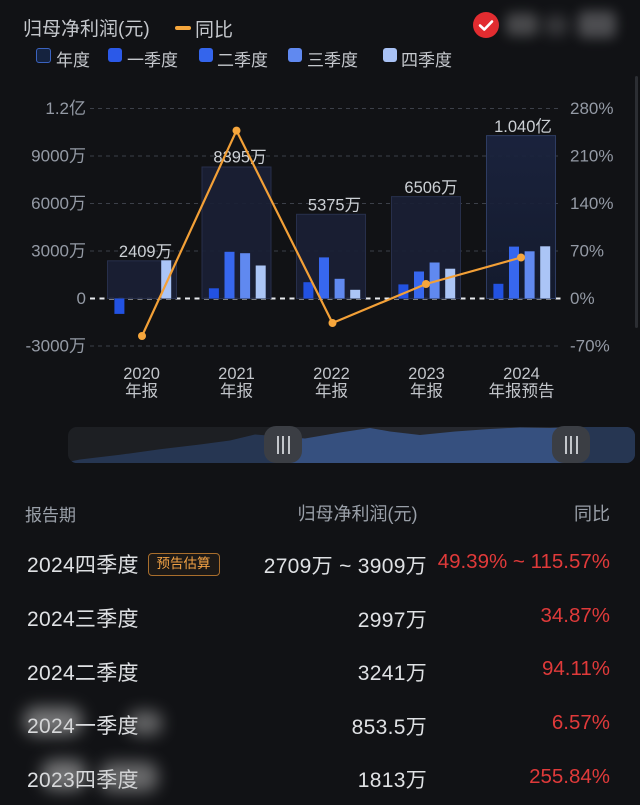 This screenshot has height=805, width=640. Describe the element at coordinates (236, 374) in the screenshot. I see `svg-text: 2021` at that location.